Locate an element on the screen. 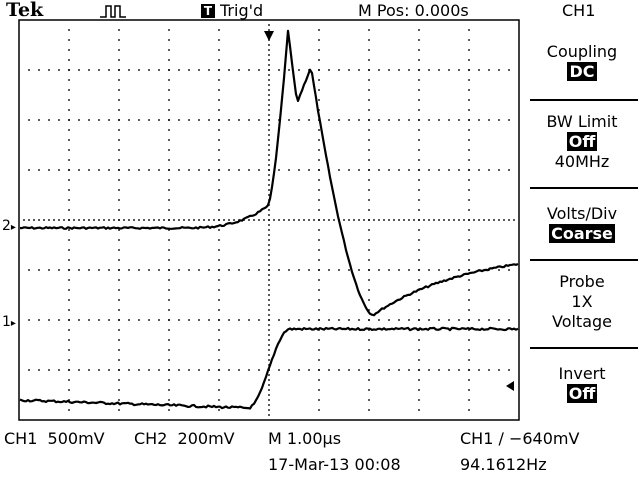 The width and height of the screenshot is (640, 480). coupling-menu-item: Coupling DC is located at coordinates (582, 62).